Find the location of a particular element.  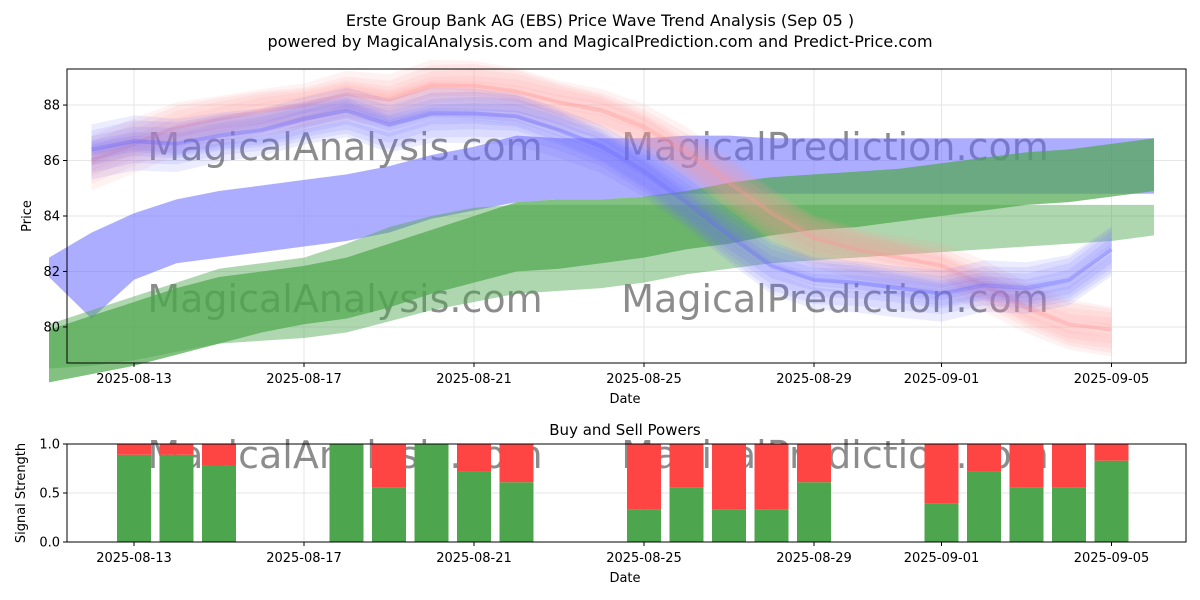

y-tick-label: 0.5 is located at coordinates (49, 494).